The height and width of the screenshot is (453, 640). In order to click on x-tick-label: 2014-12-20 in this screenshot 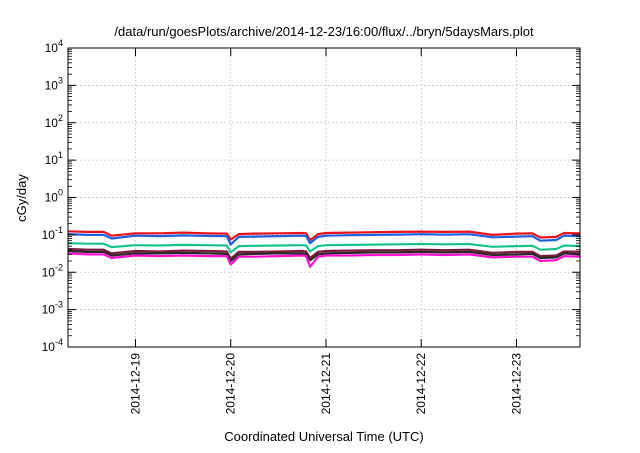, I will do `click(231, 384)`.